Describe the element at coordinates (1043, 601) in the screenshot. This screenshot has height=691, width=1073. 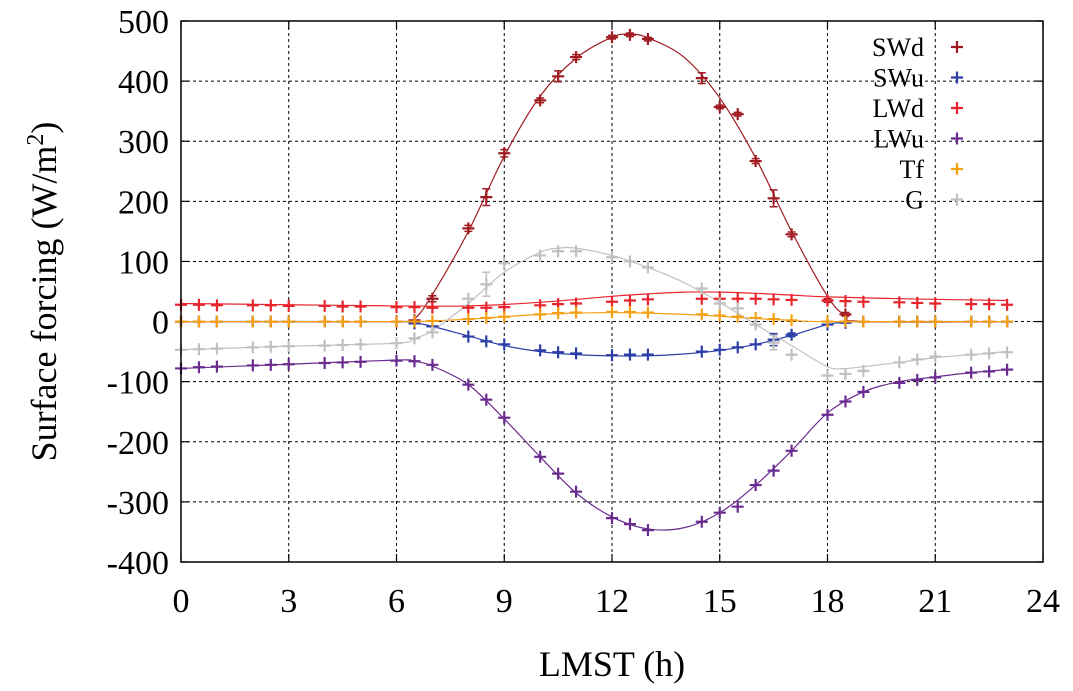
I see `x-tick-label: 24` at that location.